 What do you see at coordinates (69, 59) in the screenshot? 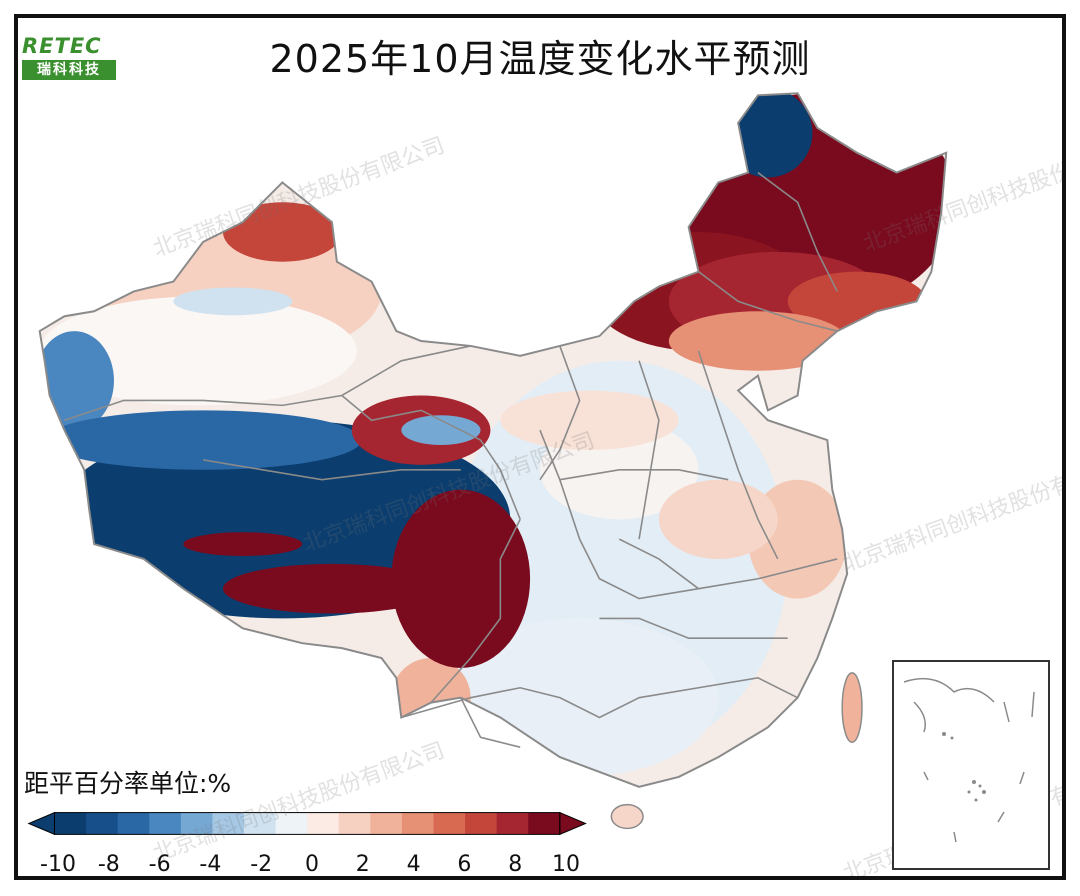
I see `company-logo: RETEC 瑞科科技` at bounding box center [69, 59].